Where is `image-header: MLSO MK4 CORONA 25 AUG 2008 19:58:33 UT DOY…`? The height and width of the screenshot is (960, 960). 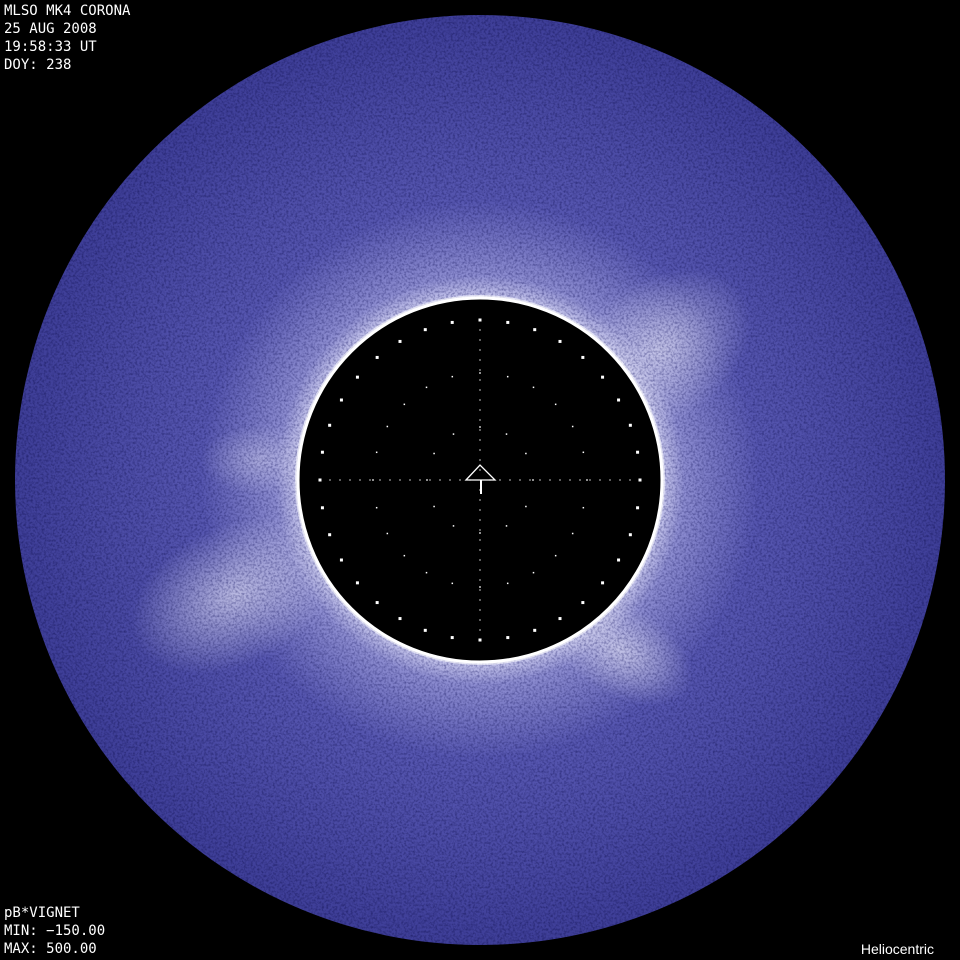
image-header: MLSO MK4 CORONA 25 AUG 2008 19:58:33 UT DOY… is located at coordinates (67, 38).